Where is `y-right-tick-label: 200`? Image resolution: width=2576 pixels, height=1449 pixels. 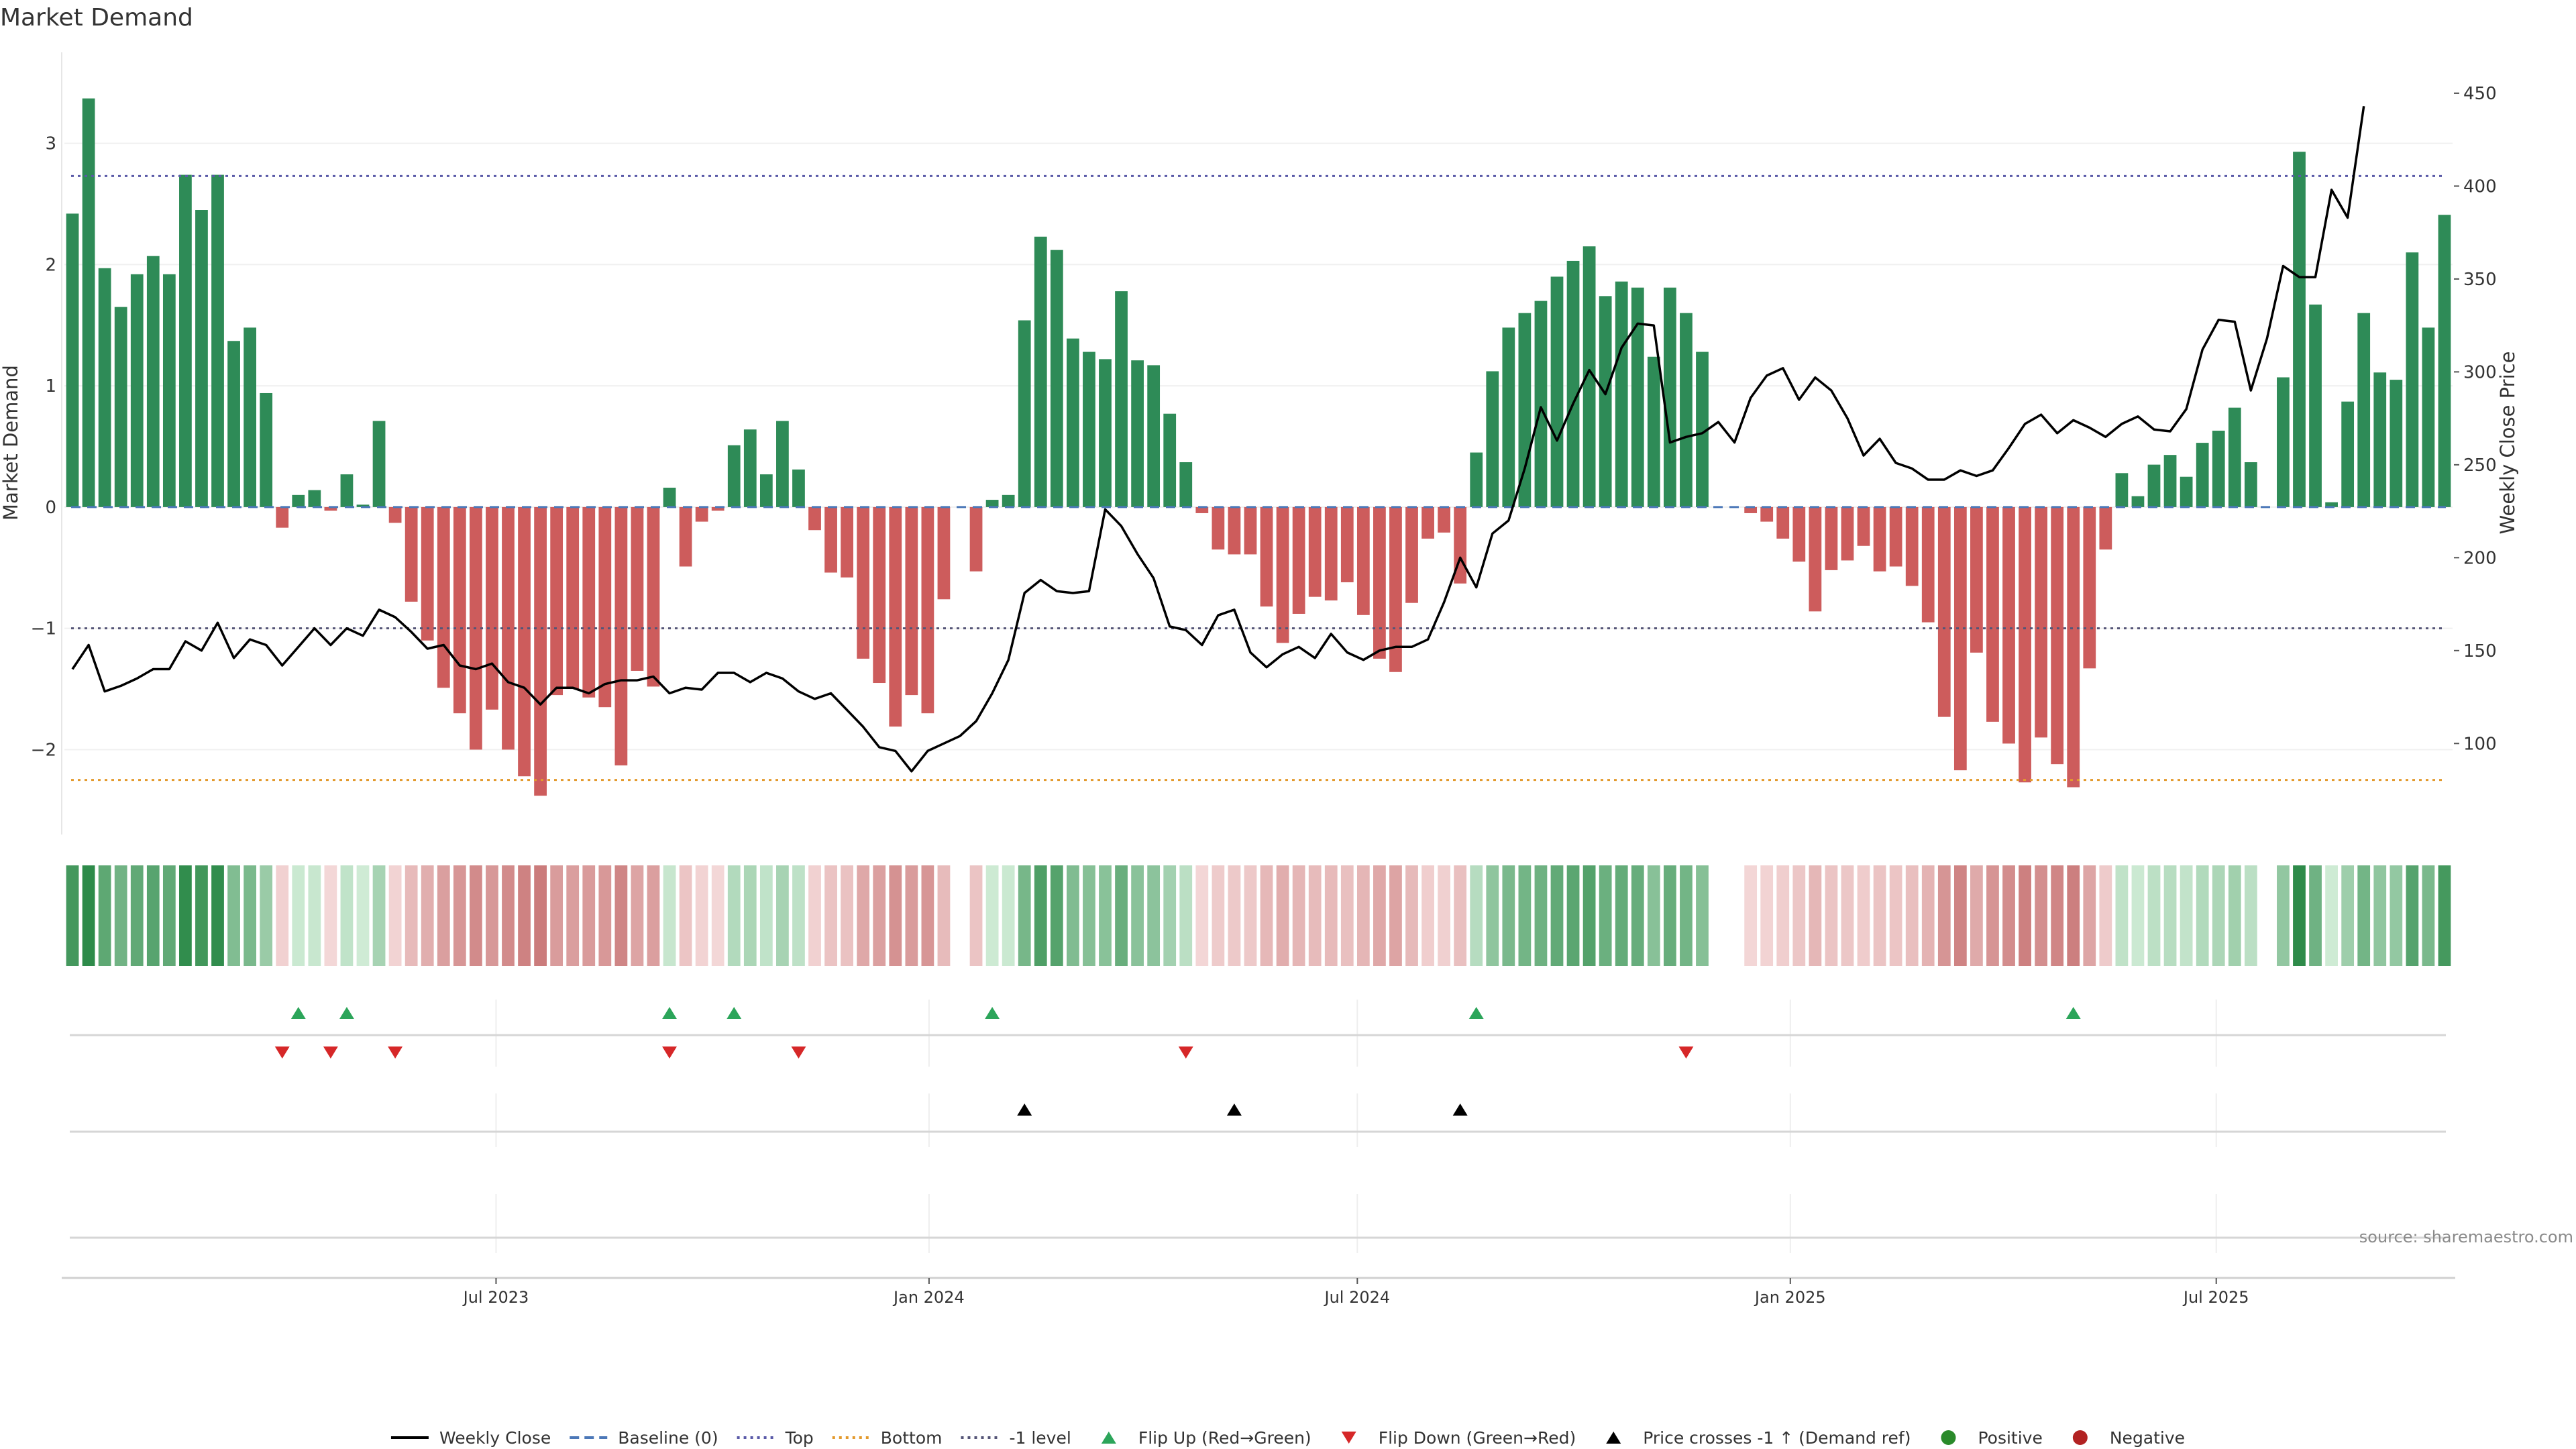
y-right-tick-label: 200 is located at coordinates (2480, 558).